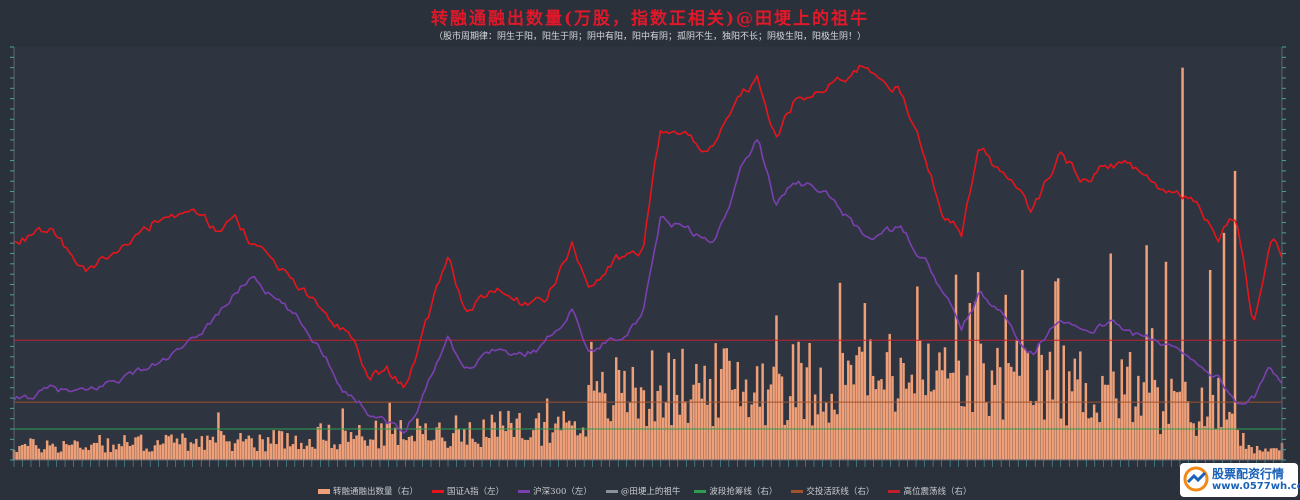  I want to click on legend-label: 转融通融出数量（右）, so click(376, 492).